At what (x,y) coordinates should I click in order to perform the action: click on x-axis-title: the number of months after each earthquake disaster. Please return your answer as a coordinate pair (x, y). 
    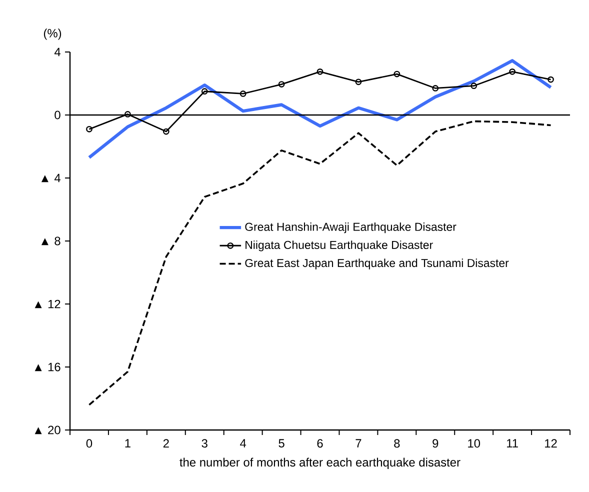
    Looking at the image, I should click on (320, 463).